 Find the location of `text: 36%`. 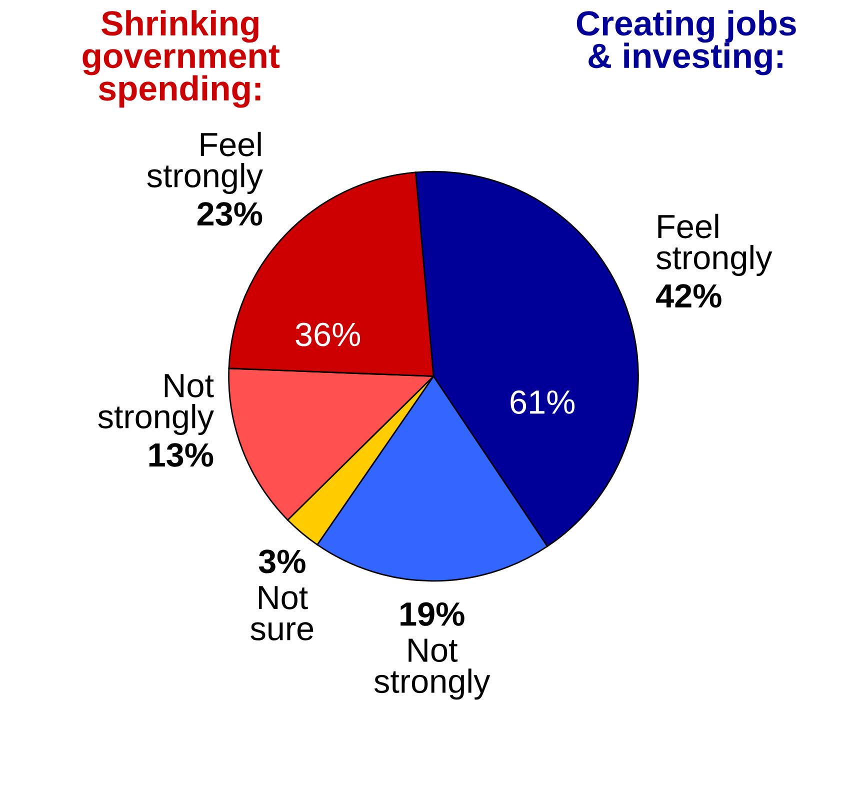

text: 36% is located at coordinates (328, 334).